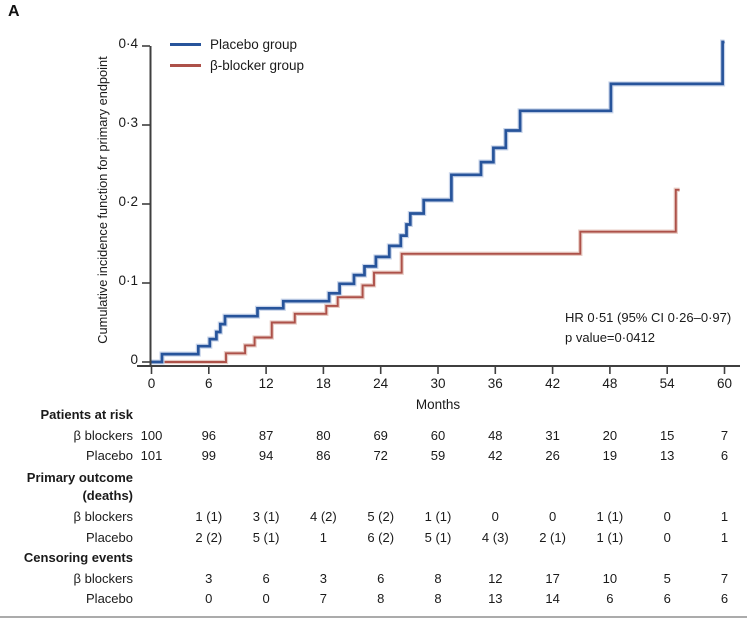  What do you see at coordinates (381, 516) in the screenshot?
I see `table-cell: 5 (2)` at bounding box center [381, 516].